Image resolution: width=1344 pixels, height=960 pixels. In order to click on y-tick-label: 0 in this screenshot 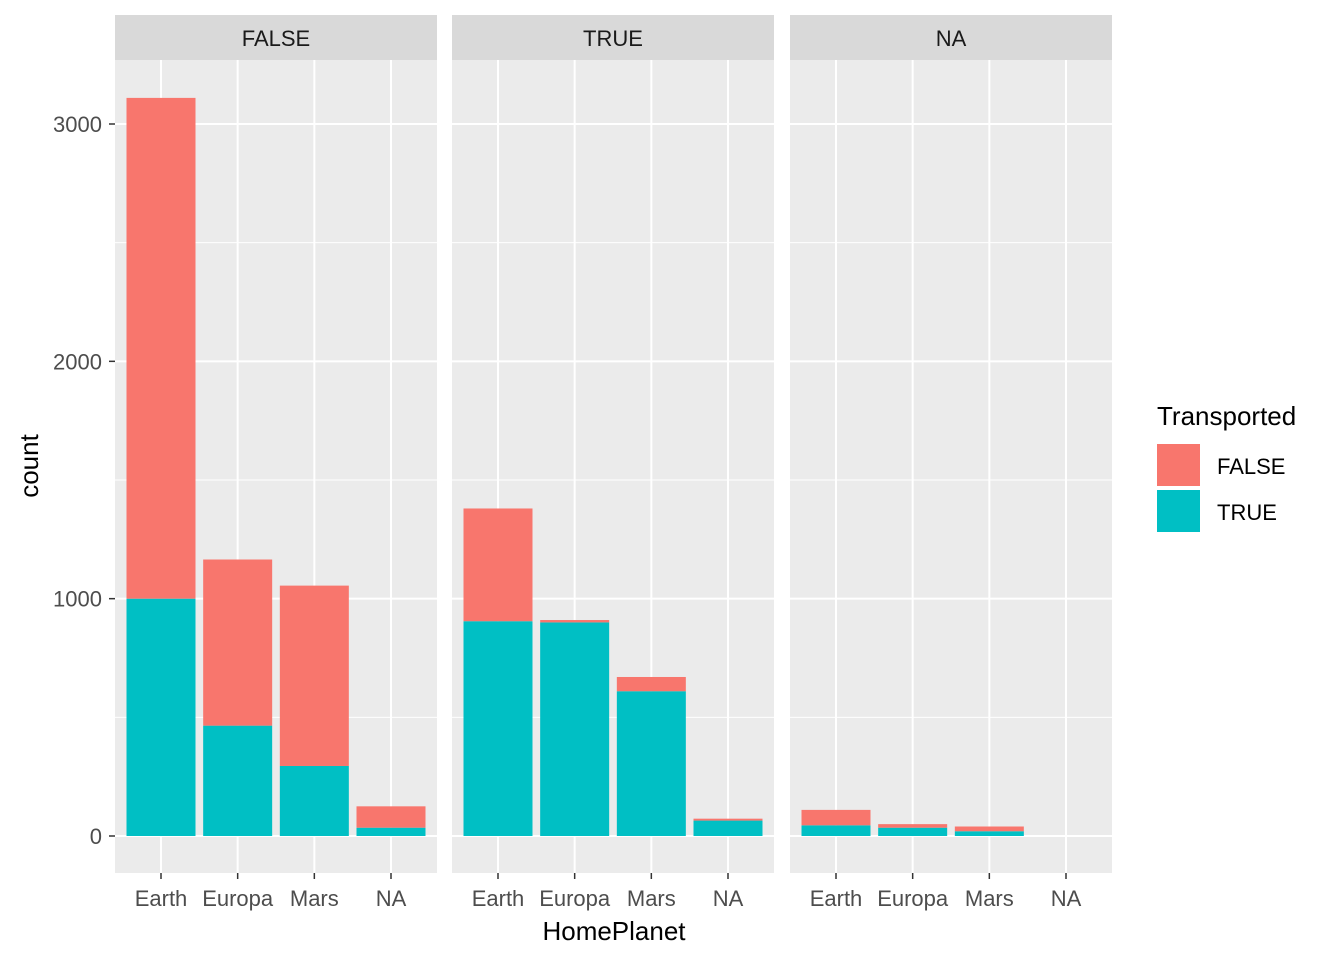, I will do `click(96, 836)`.